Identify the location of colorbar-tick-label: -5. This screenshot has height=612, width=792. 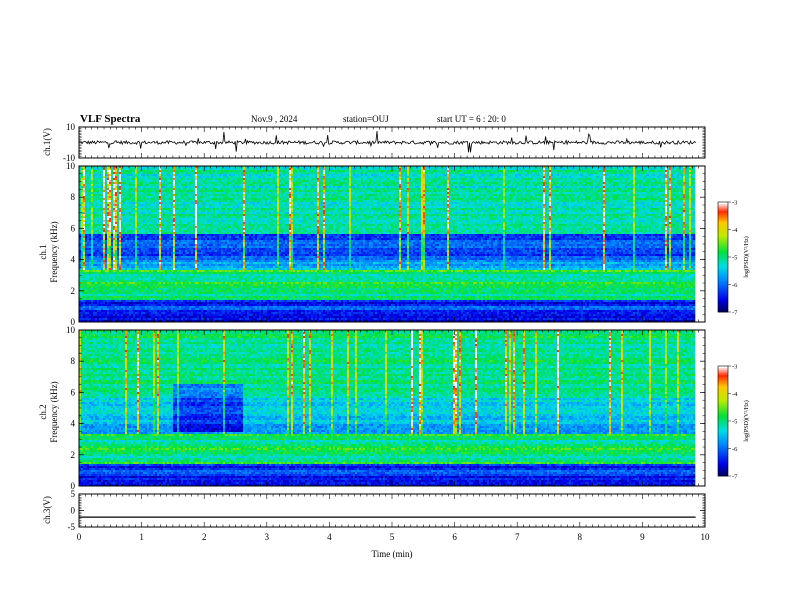
(734, 258).